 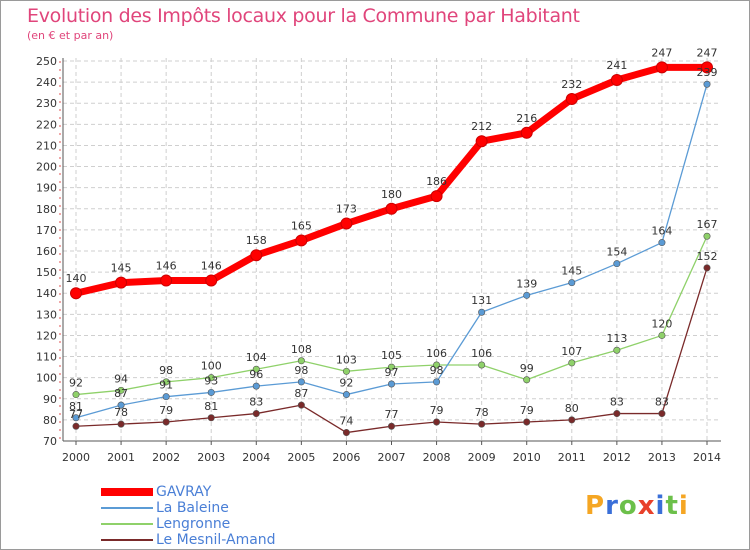 I want to click on legend-label-lengronne: Lengronne, so click(x=193, y=524).